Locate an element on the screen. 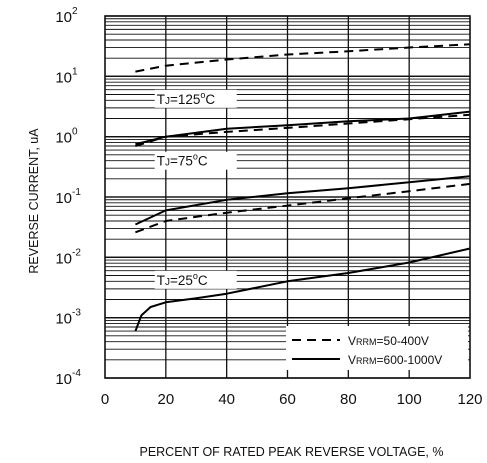 This screenshot has width=487, height=463. temperature-label: TJ=75oC is located at coordinates (182, 160).